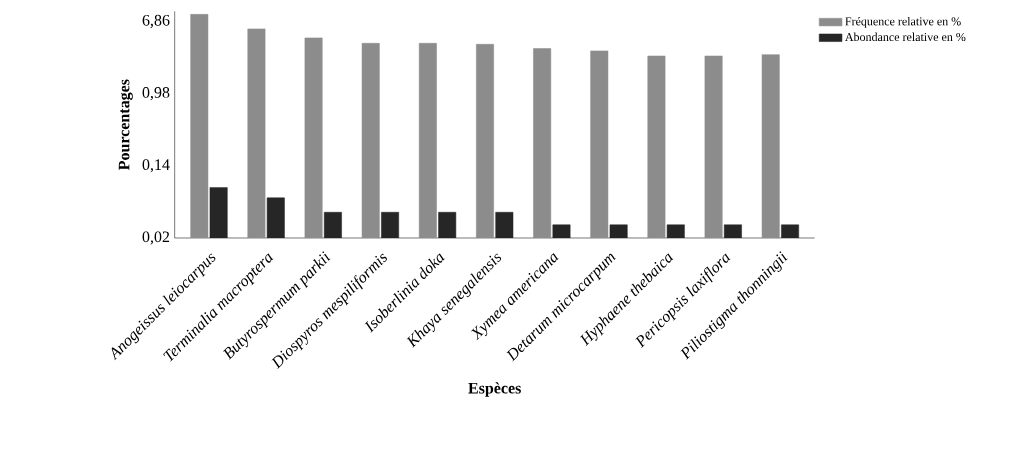  I want to click on y-axis-title: Pourcentages, so click(125, 125).